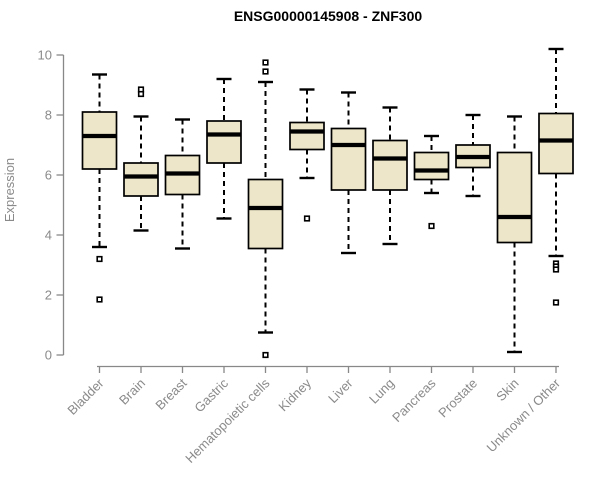 This screenshot has width=600, height=500. I want to click on x-tick-label: Skin, so click(507, 390).